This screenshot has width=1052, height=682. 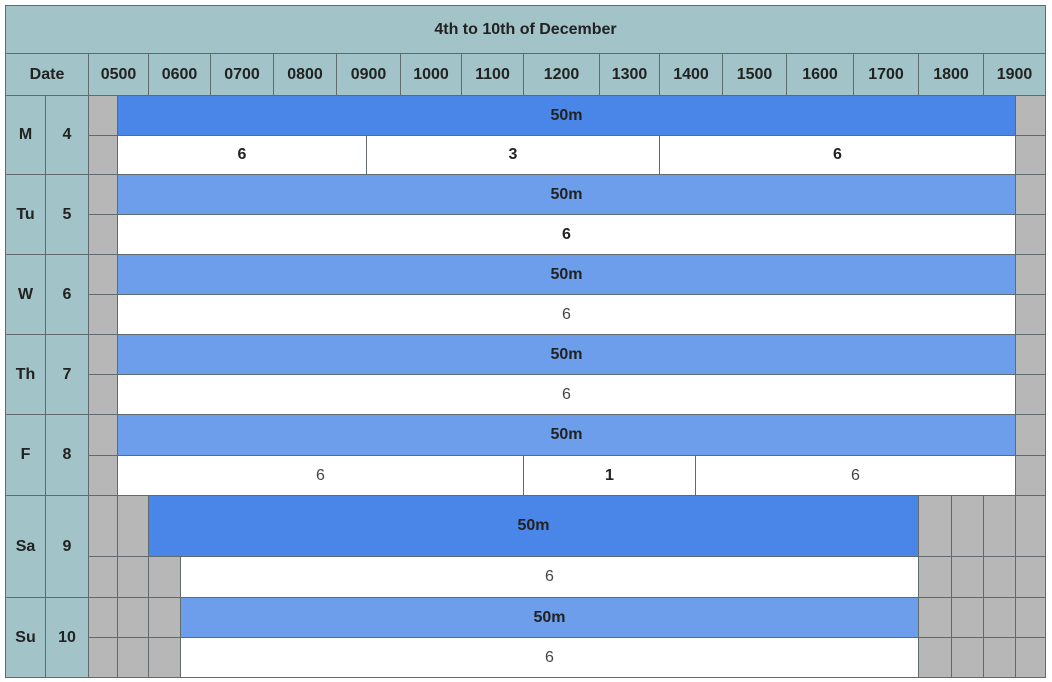 What do you see at coordinates (305, 74) in the screenshot?
I see `time-header: 0800` at bounding box center [305, 74].